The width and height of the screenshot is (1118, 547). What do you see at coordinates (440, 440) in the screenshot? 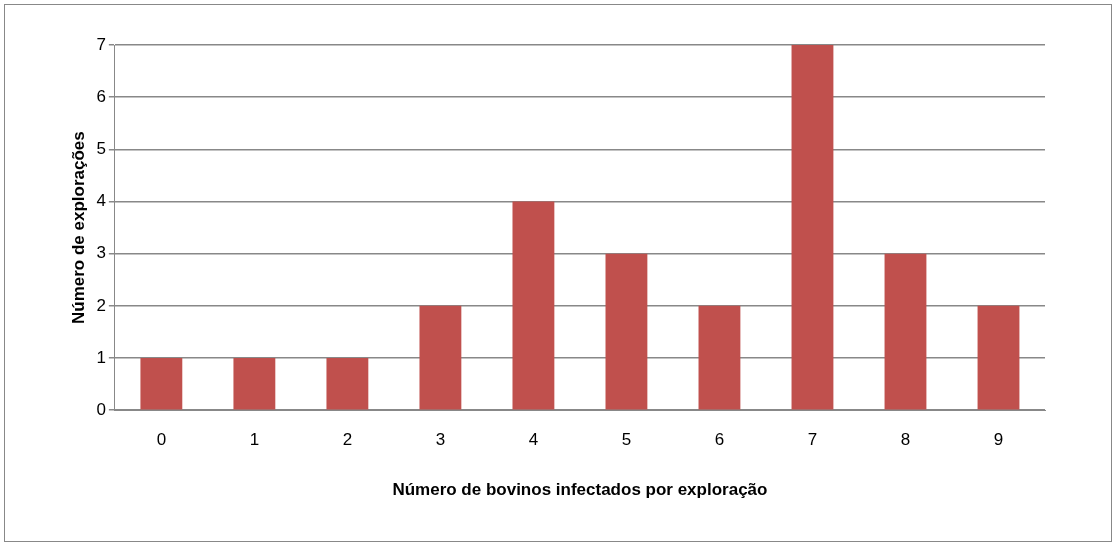
I see `x-tick-label: 3` at bounding box center [440, 440].